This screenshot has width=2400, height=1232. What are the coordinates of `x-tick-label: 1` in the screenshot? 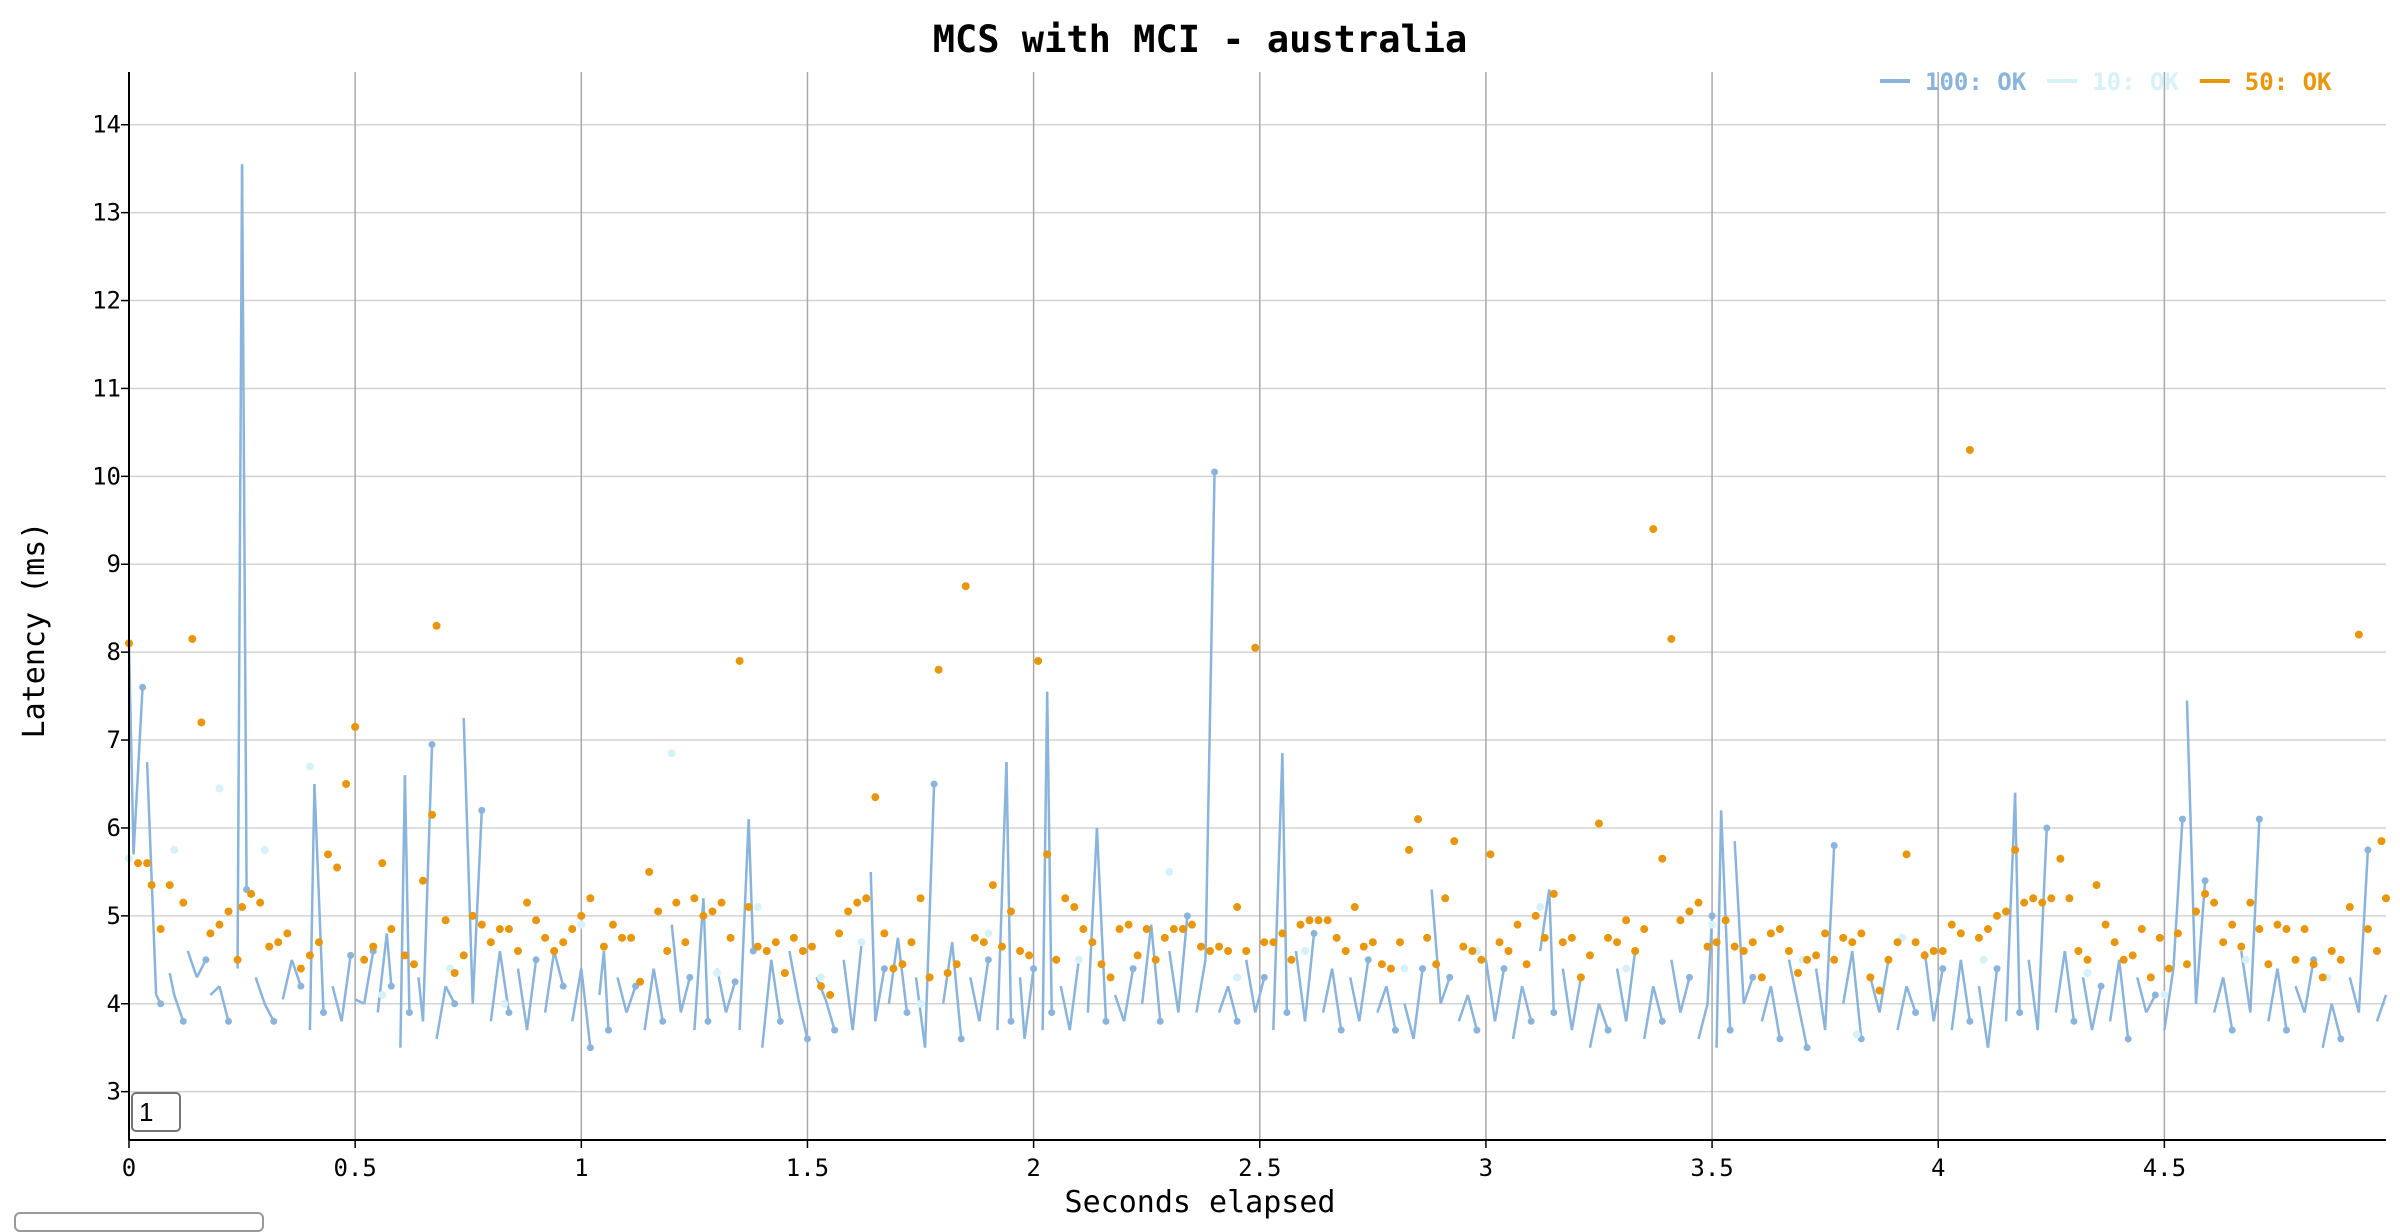 It's located at (581, 1168).